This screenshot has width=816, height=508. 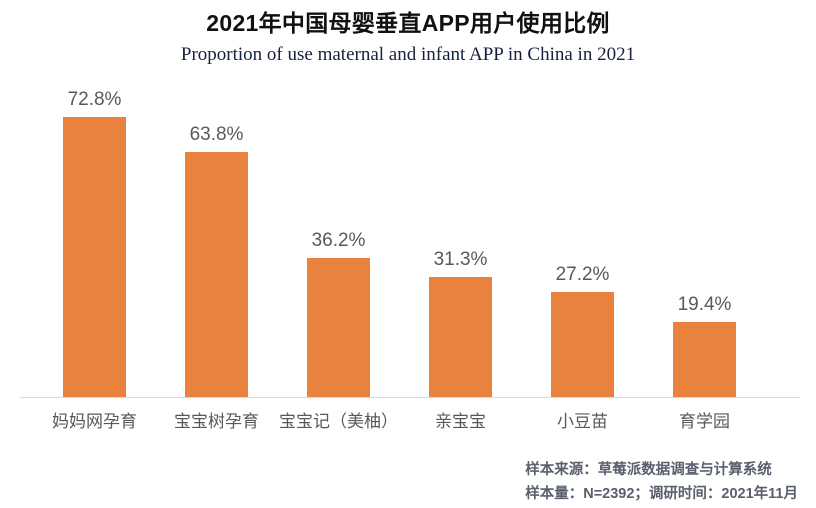 I want to click on bar-6: 19.4%, so click(x=704, y=345).